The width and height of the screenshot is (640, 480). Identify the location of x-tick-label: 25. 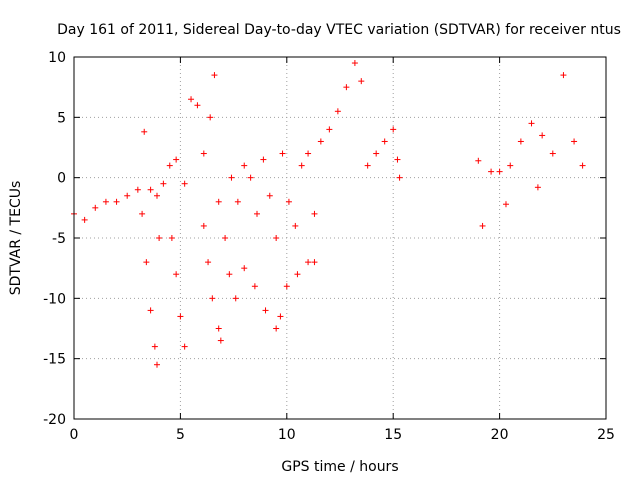
(606, 435).